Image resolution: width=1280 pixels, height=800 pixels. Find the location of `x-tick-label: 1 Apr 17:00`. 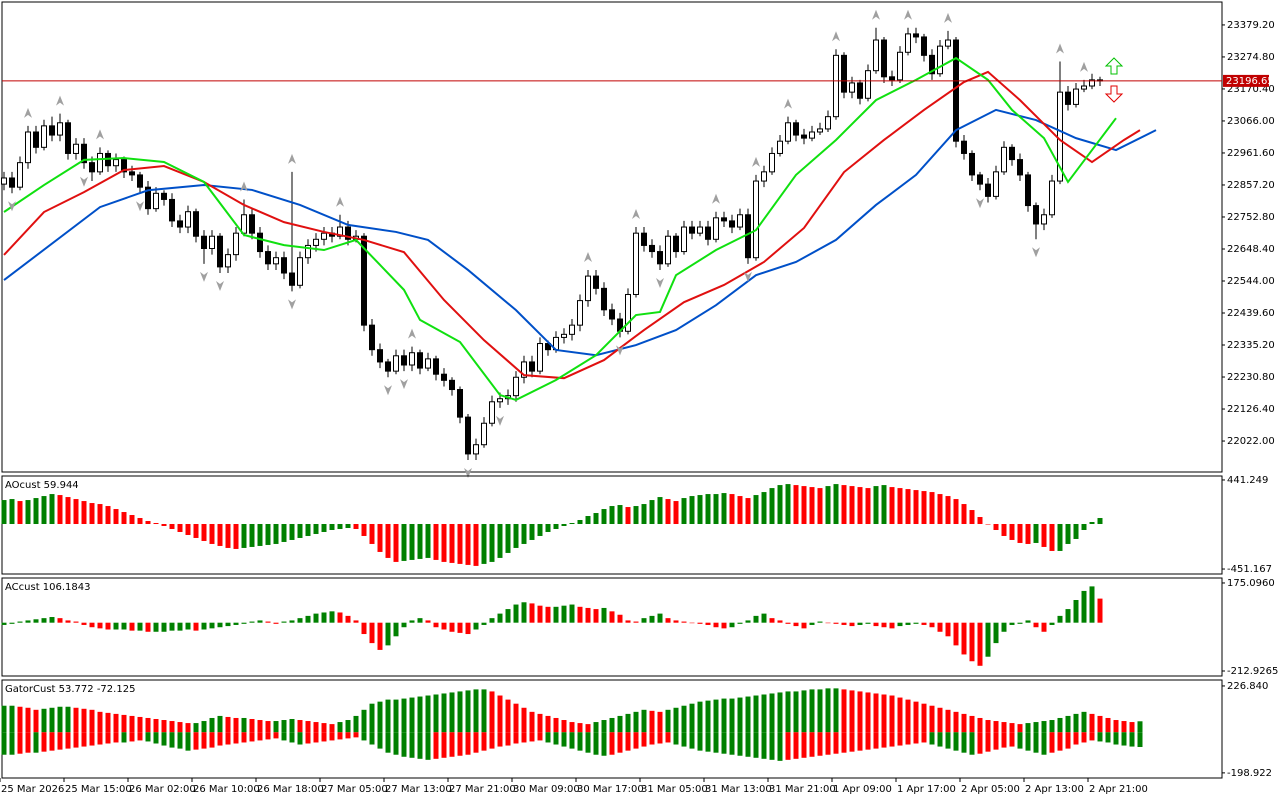

x-tick-label: 1 Apr 17:00 is located at coordinates (926, 789).